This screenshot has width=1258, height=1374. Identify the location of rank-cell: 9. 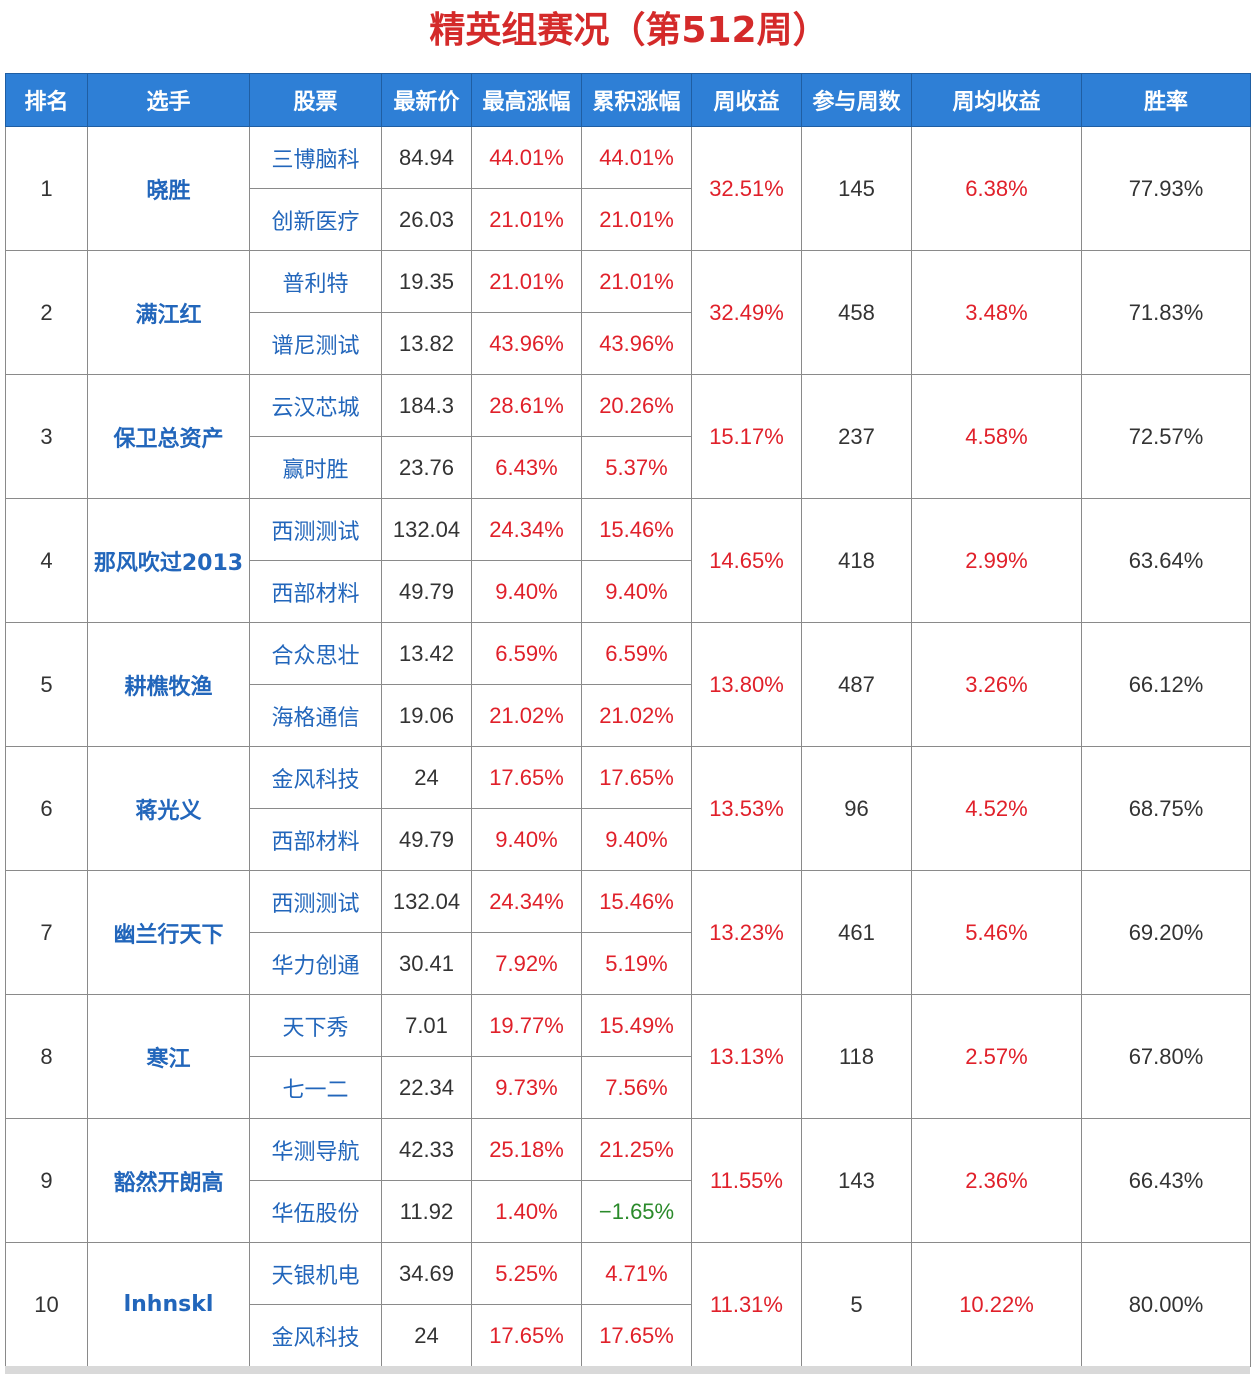
(46, 1180).